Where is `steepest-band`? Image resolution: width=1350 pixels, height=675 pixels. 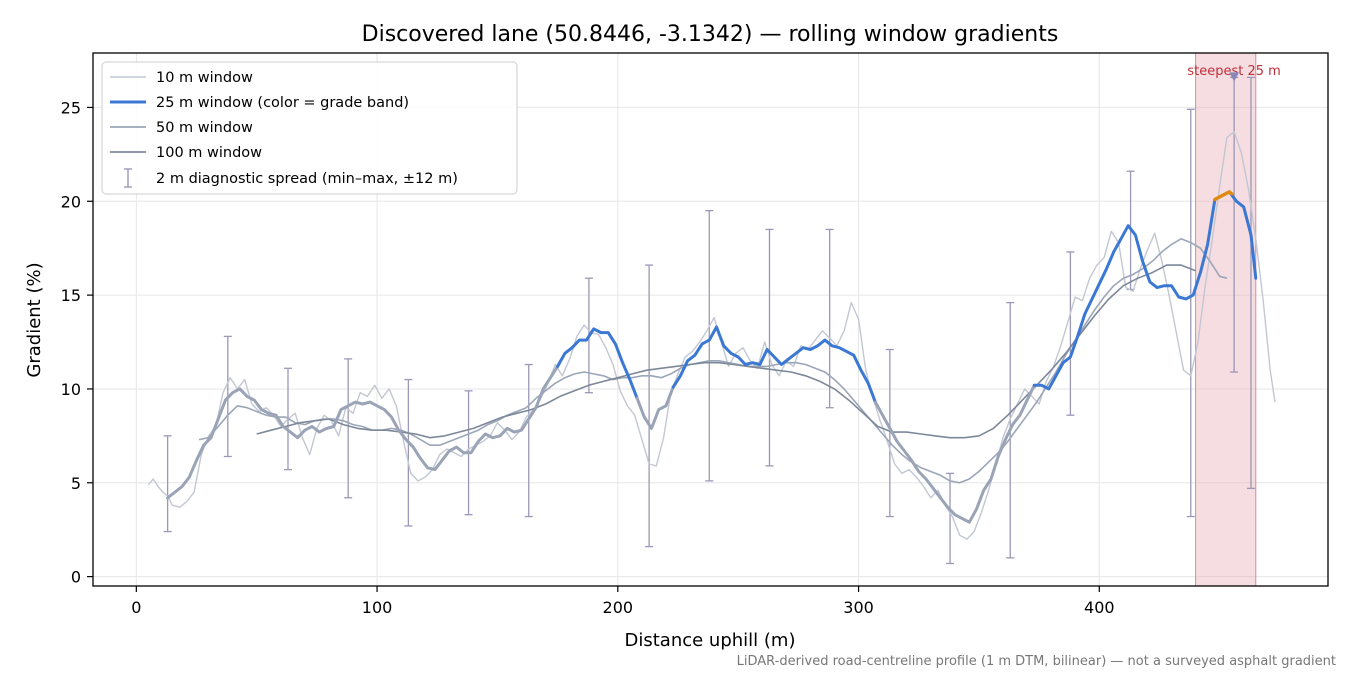 steepest-band is located at coordinates (1226, 319).